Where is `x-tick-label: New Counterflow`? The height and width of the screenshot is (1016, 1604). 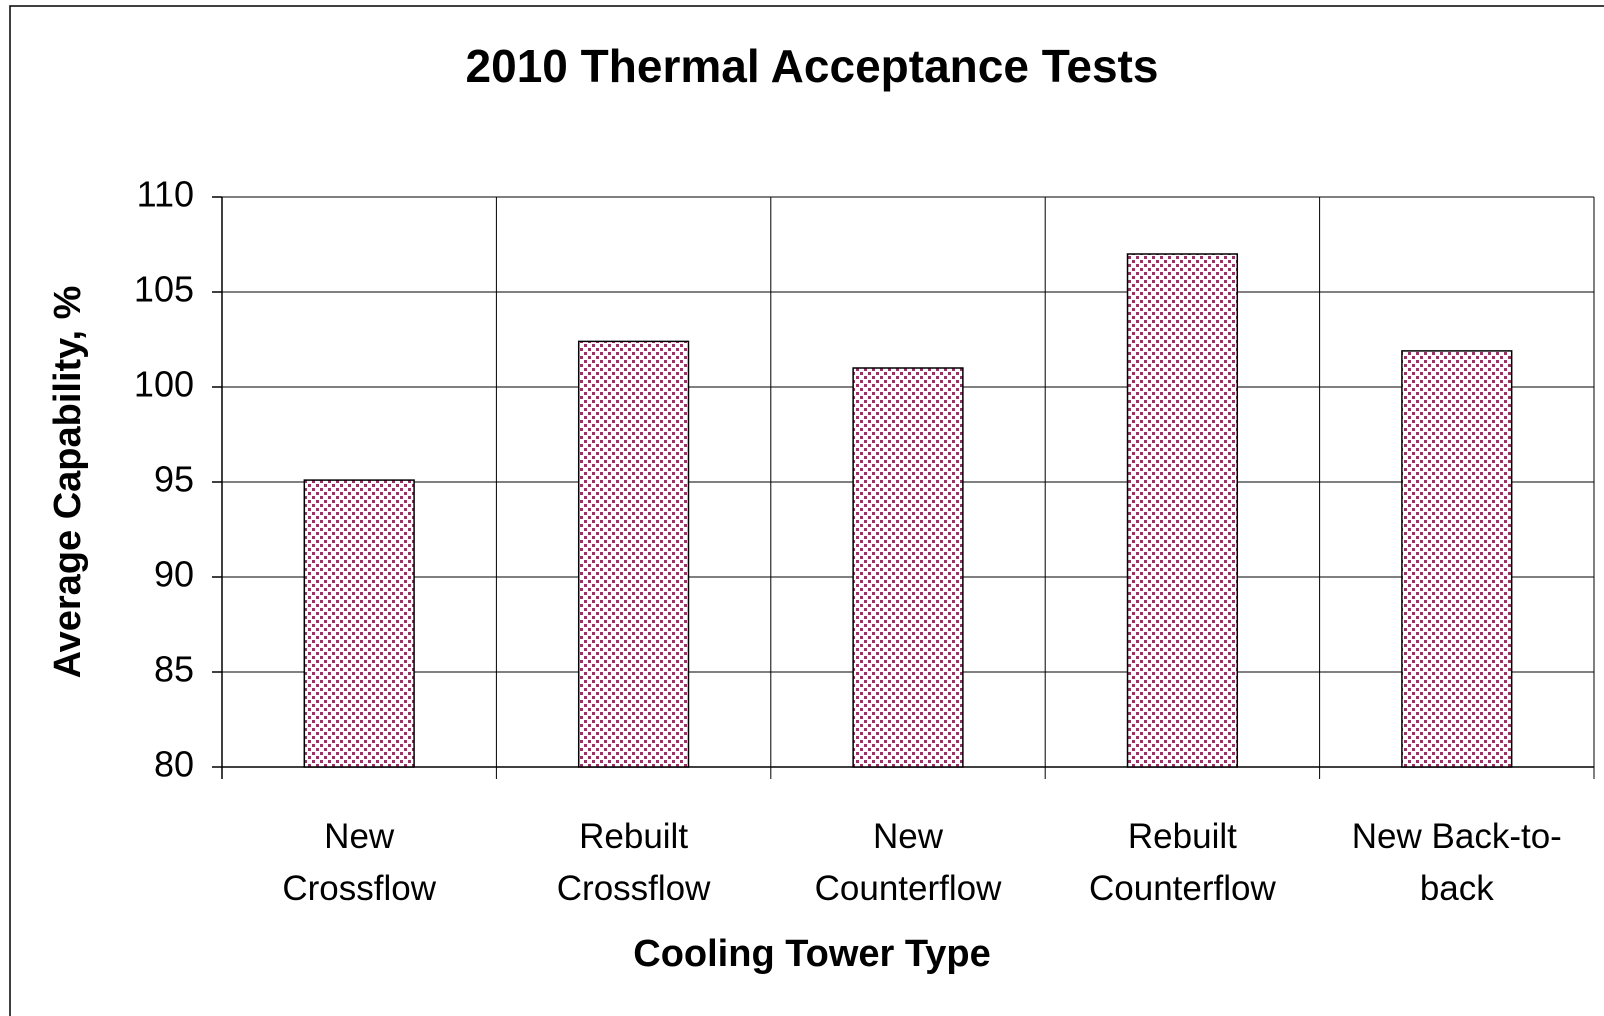
x-tick-label: New Counterflow is located at coordinates (908, 862).